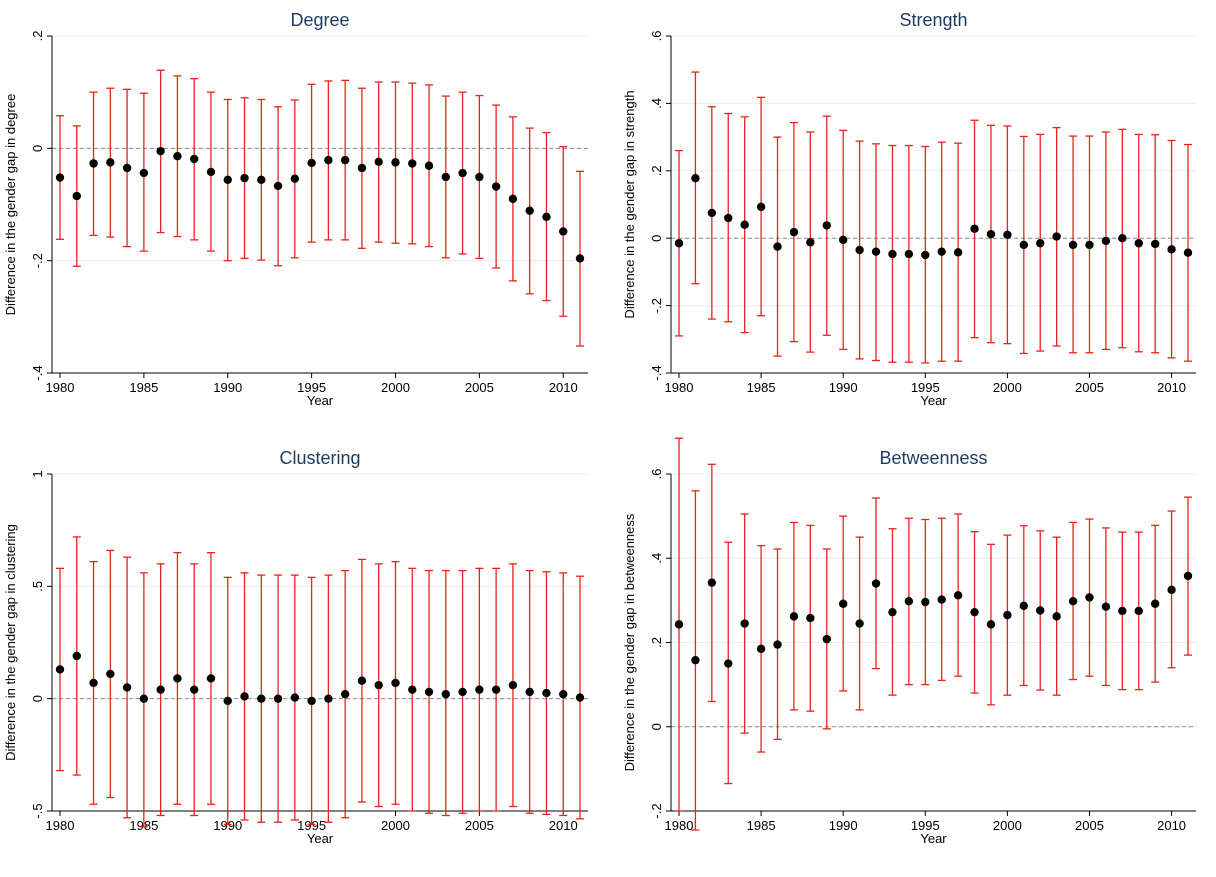 Image resolution: width=1216 pixels, height=877 pixels. What do you see at coordinates (319, 20) in the screenshot?
I see `chart-title: Degree` at bounding box center [319, 20].